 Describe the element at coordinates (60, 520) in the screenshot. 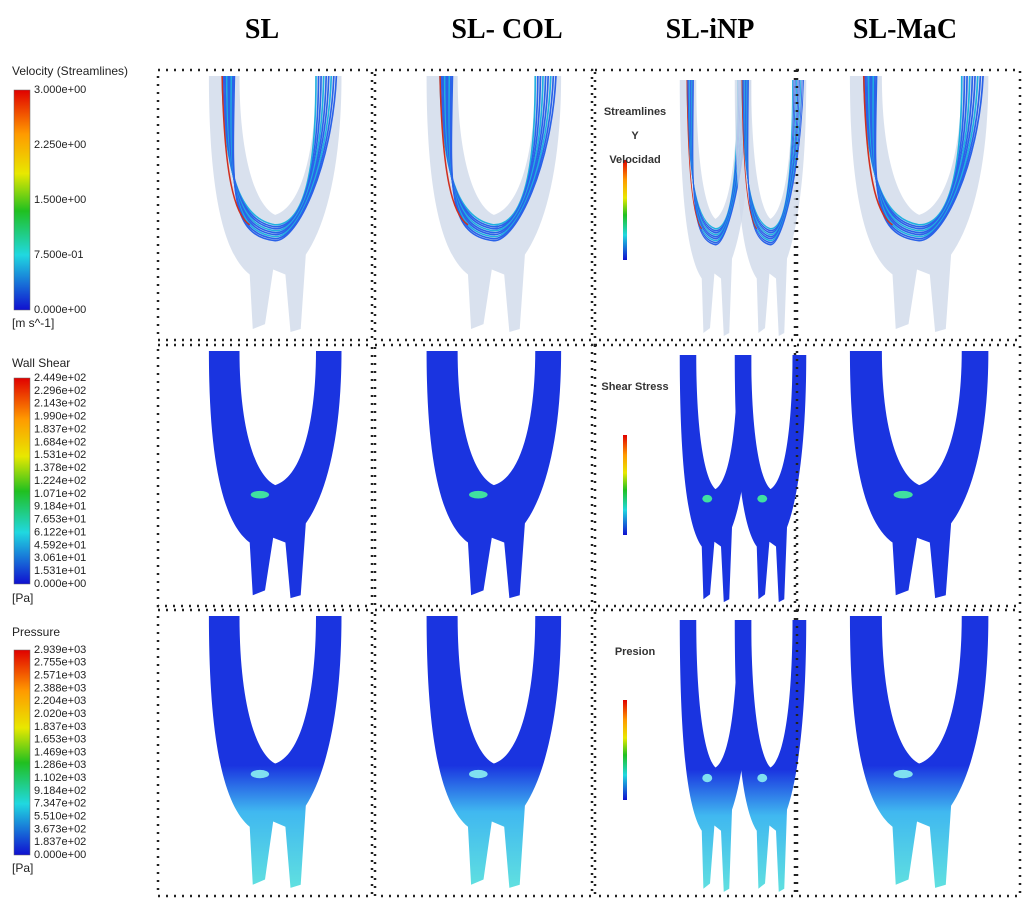

I see `legend-tick: 7.653e+01` at that location.